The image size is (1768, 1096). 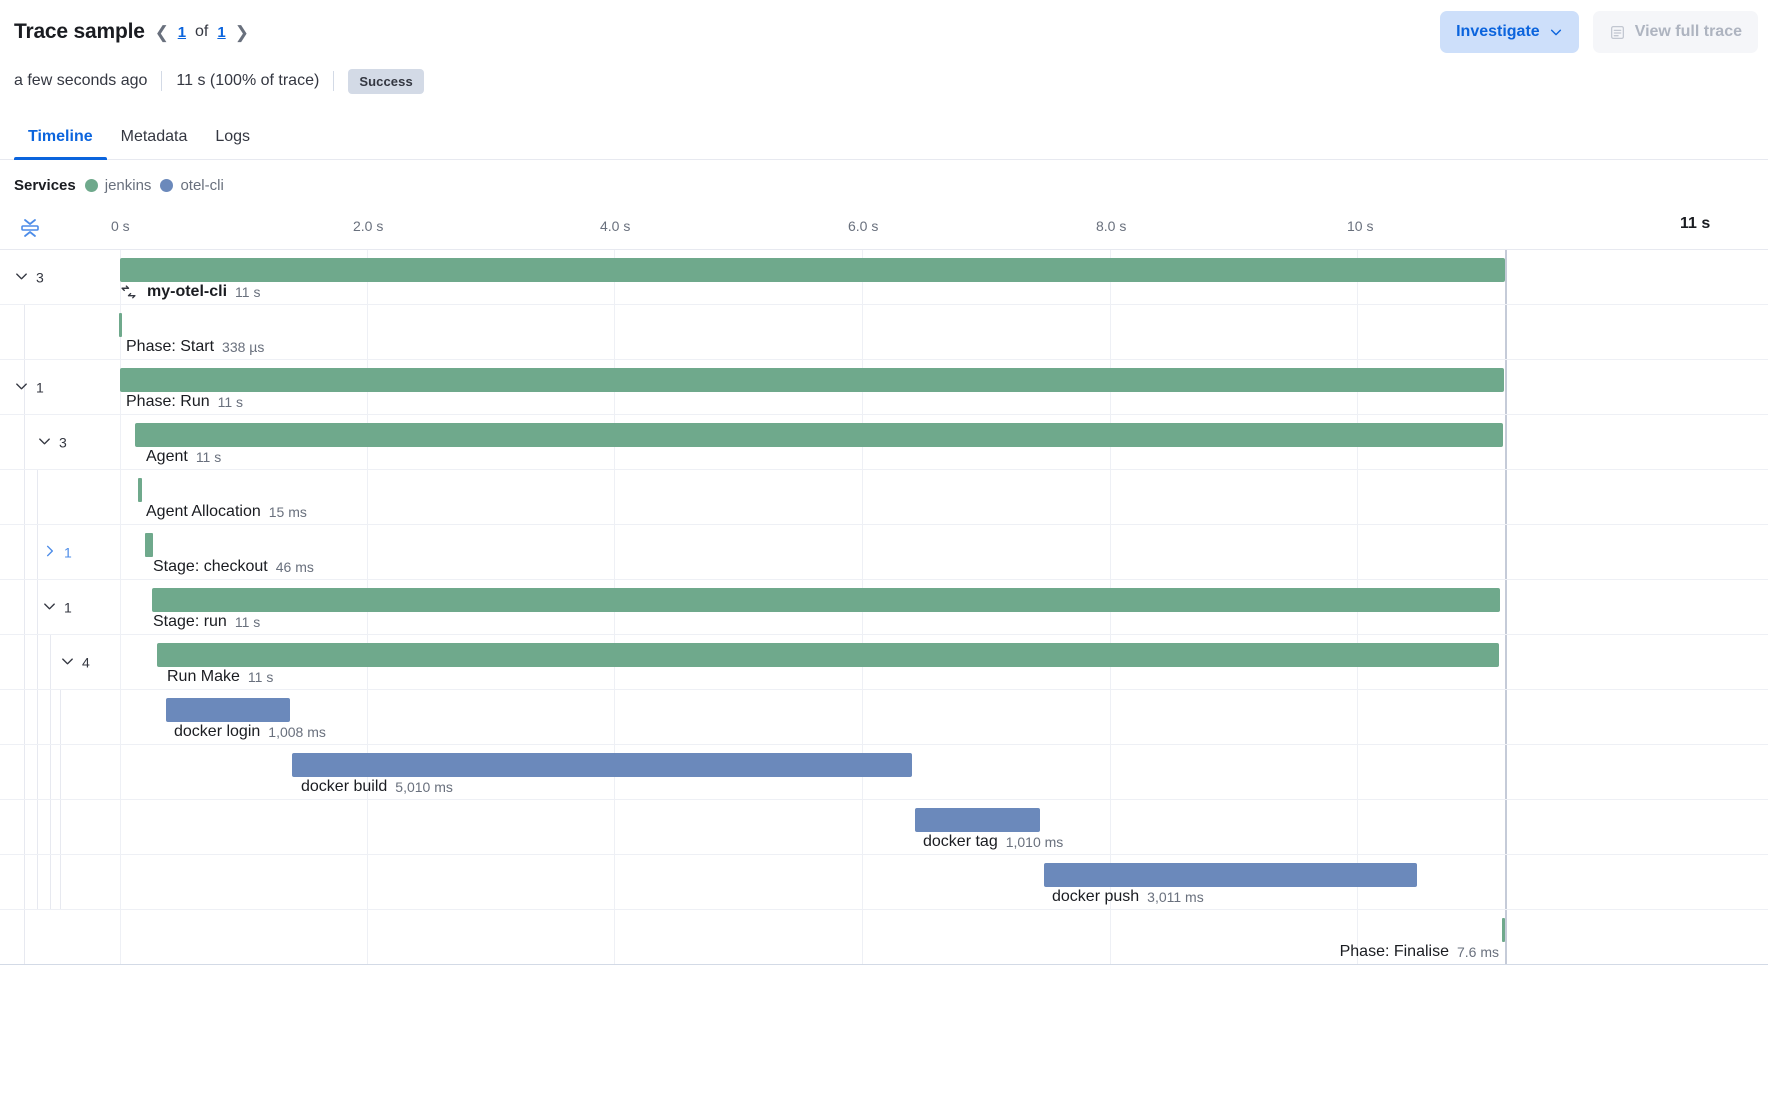 What do you see at coordinates (154, 136) in the screenshot?
I see `tab-metadata: Metadata` at bounding box center [154, 136].